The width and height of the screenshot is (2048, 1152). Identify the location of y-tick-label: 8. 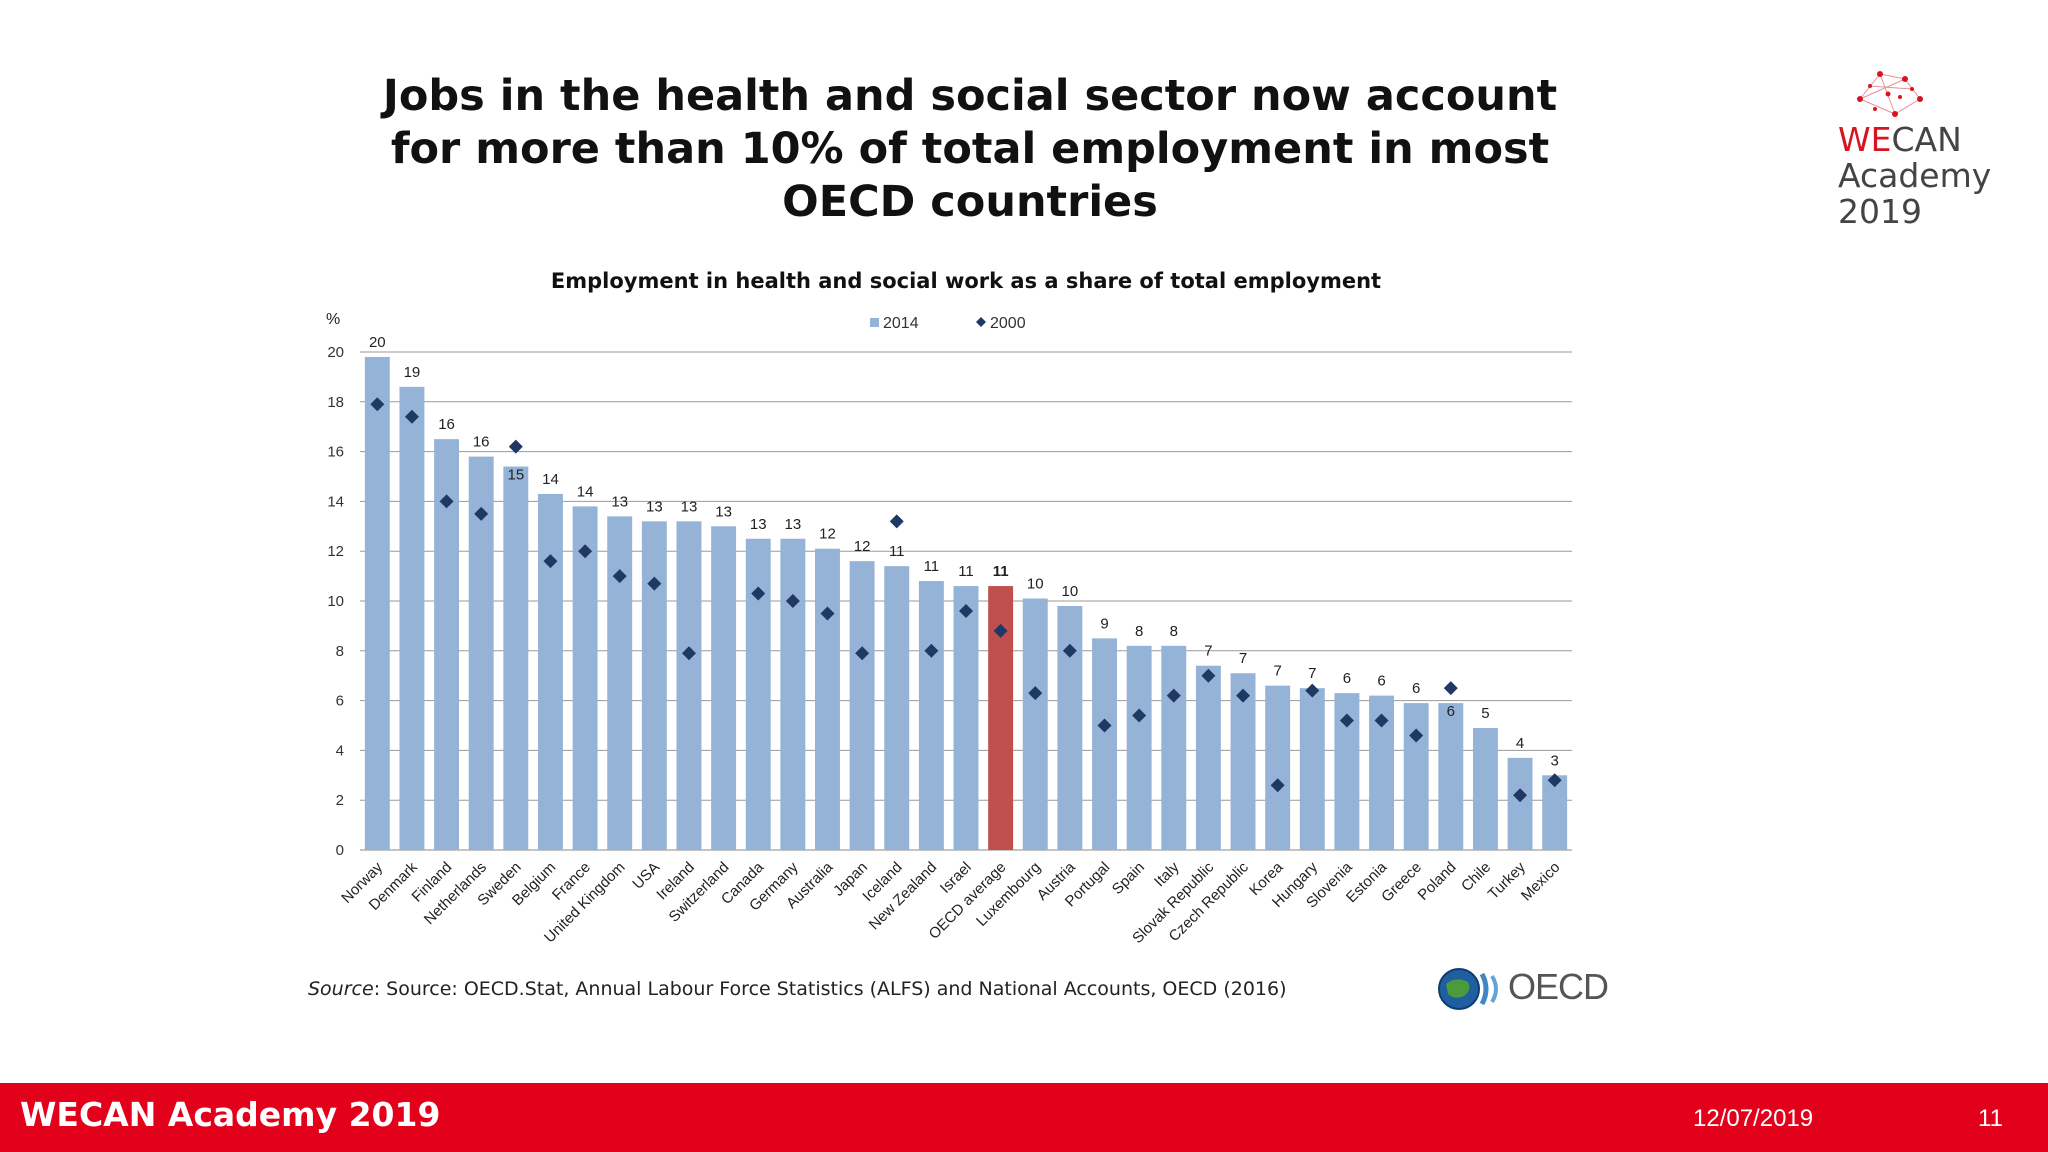
(340, 651).